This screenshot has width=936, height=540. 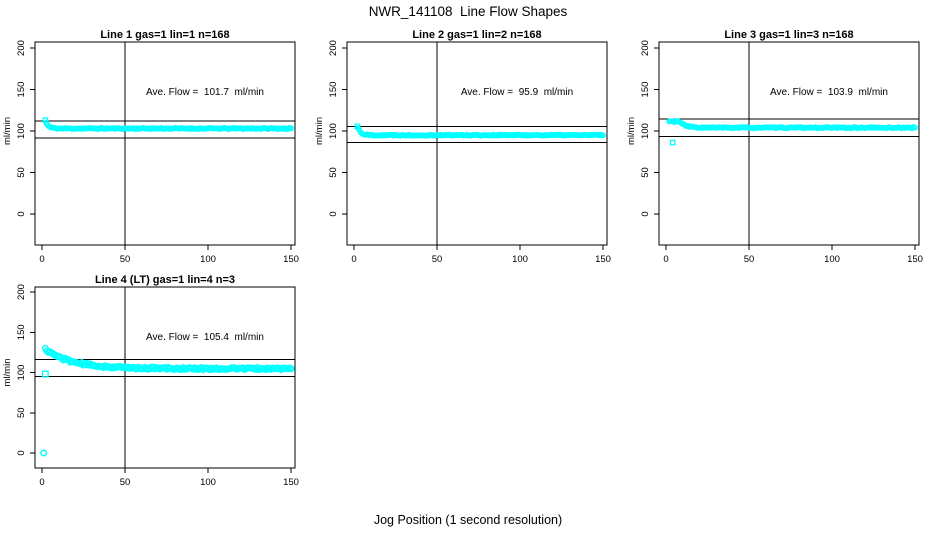 I want to click on subplot-line-2-title: Line 2 gas=1 lin=2 n=168, so click(x=477, y=35).